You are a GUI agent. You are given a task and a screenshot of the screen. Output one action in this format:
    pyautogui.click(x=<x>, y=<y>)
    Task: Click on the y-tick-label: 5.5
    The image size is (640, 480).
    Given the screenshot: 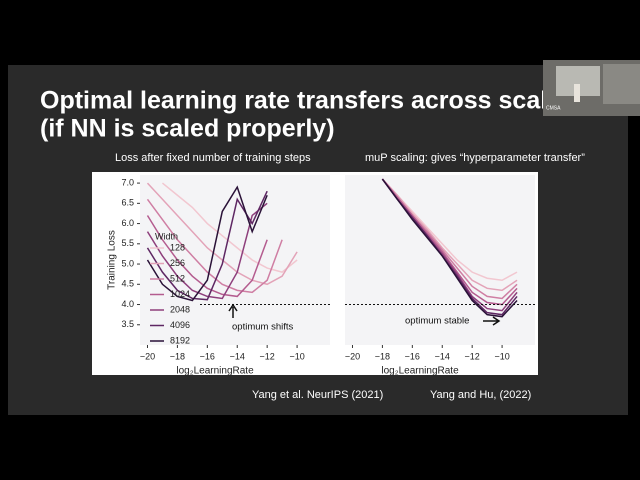 What is the action you would take?
    pyautogui.click(x=127, y=243)
    